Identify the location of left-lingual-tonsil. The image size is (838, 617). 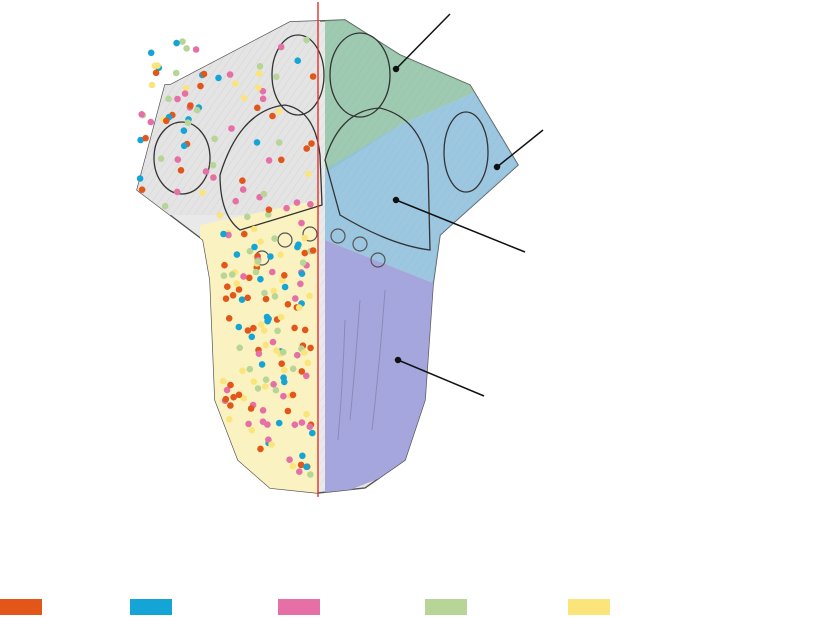
(271, 167).